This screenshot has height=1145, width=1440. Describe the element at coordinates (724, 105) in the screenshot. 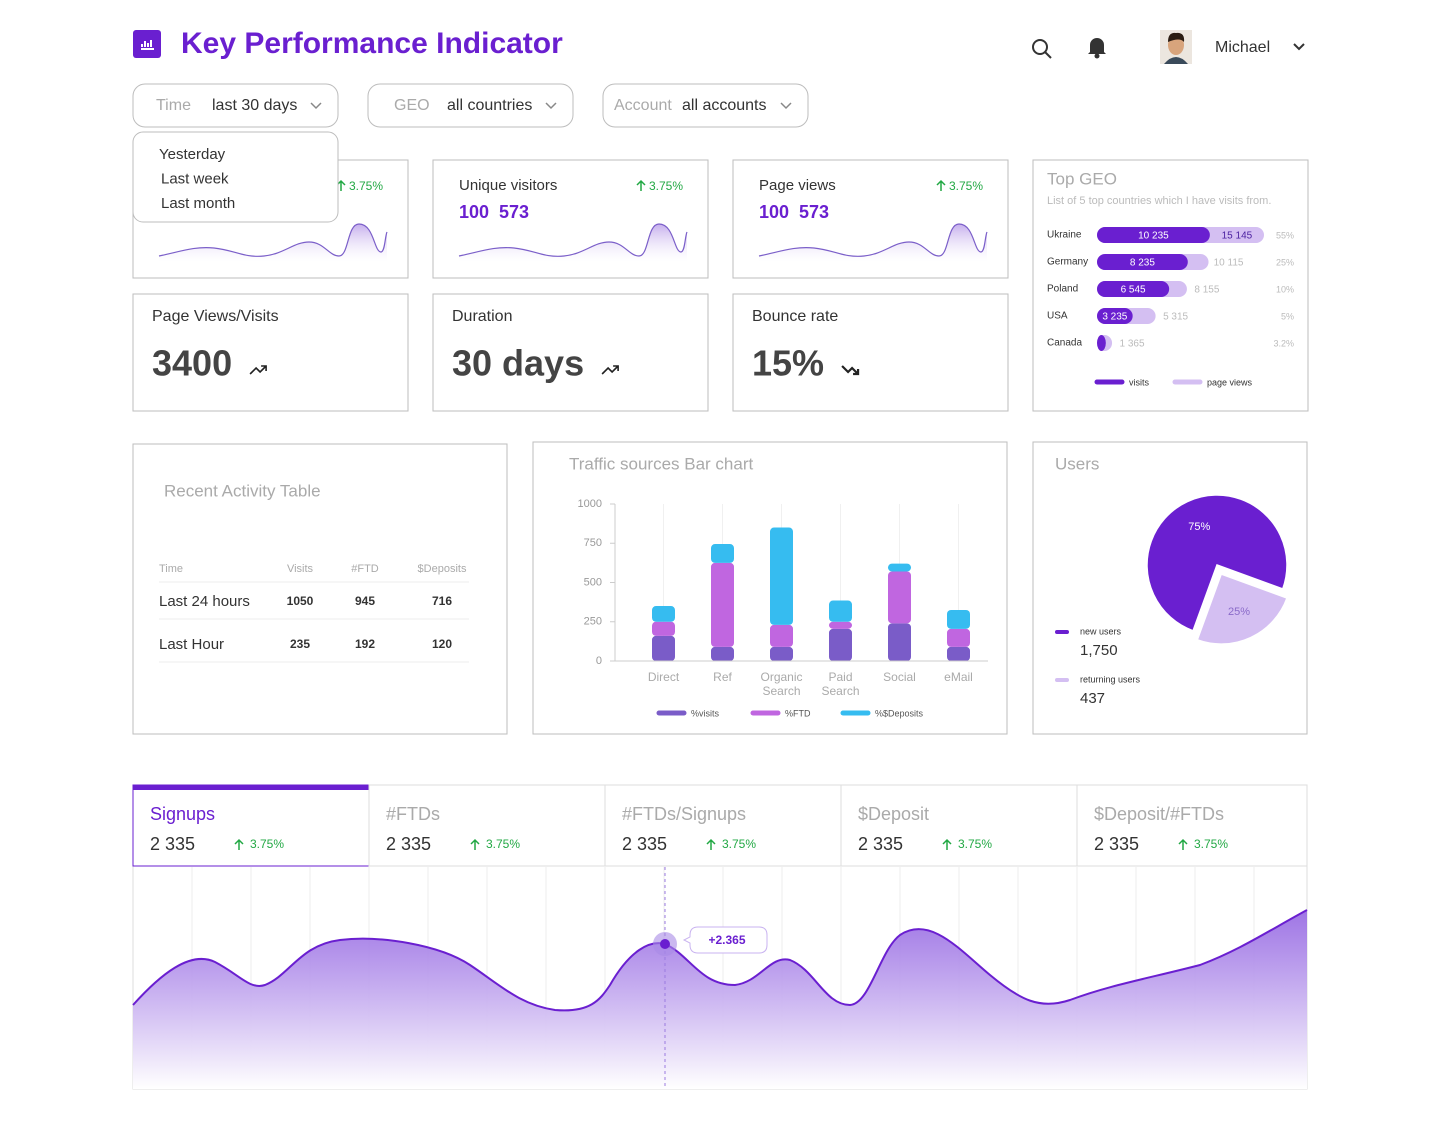

I see `filter-value: all accounts` at that location.